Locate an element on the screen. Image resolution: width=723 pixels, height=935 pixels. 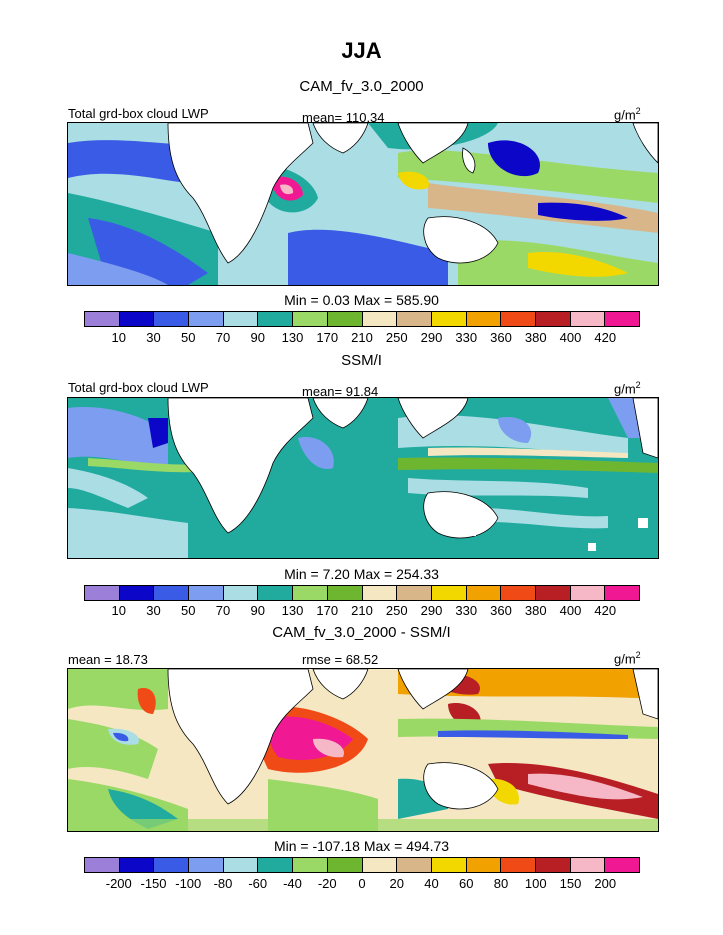
colorbar-tick: 20 is located at coordinates (396, 883).